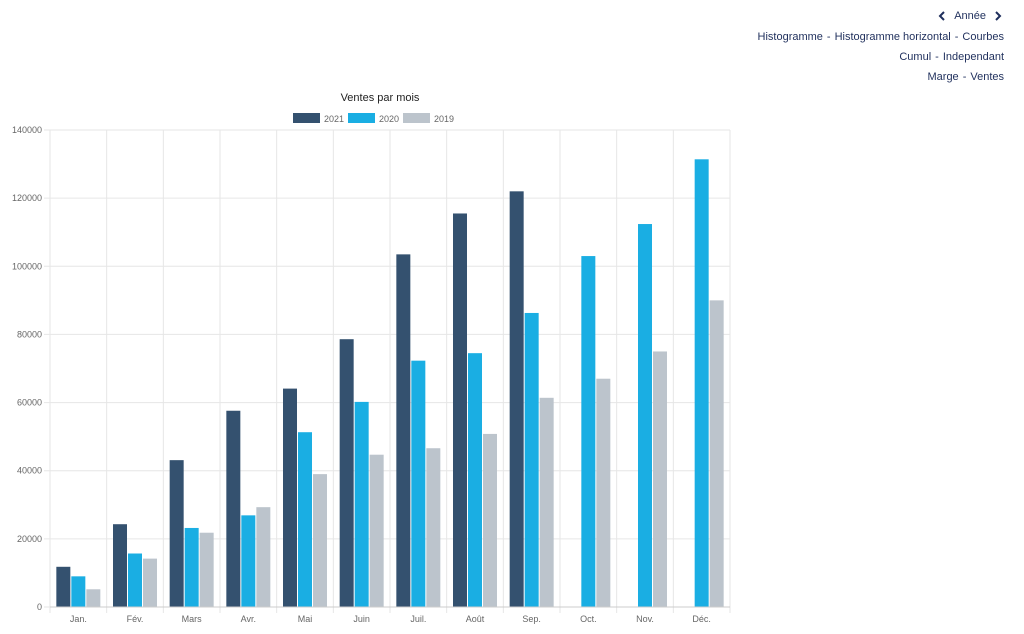 This screenshot has width=1024, height=634. What do you see at coordinates (27, 266) in the screenshot?
I see `y-tick-label: 100000` at bounding box center [27, 266].